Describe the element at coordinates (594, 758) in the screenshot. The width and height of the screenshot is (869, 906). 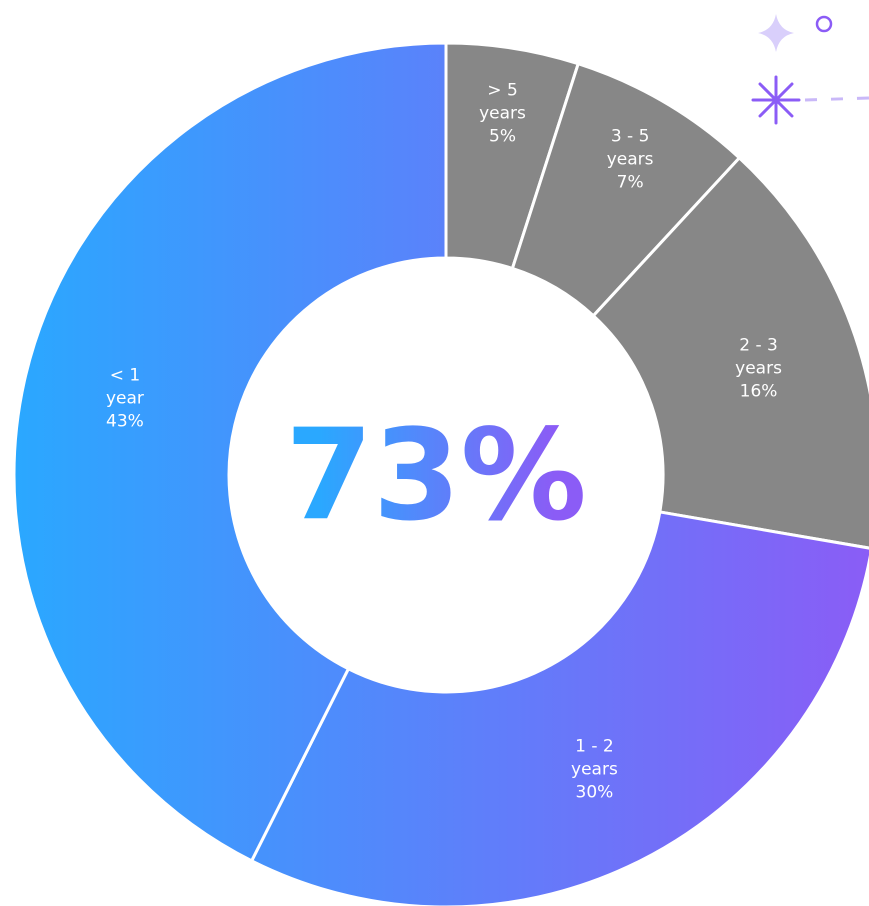
I see `category-label: 1 - 2 years` at that location.